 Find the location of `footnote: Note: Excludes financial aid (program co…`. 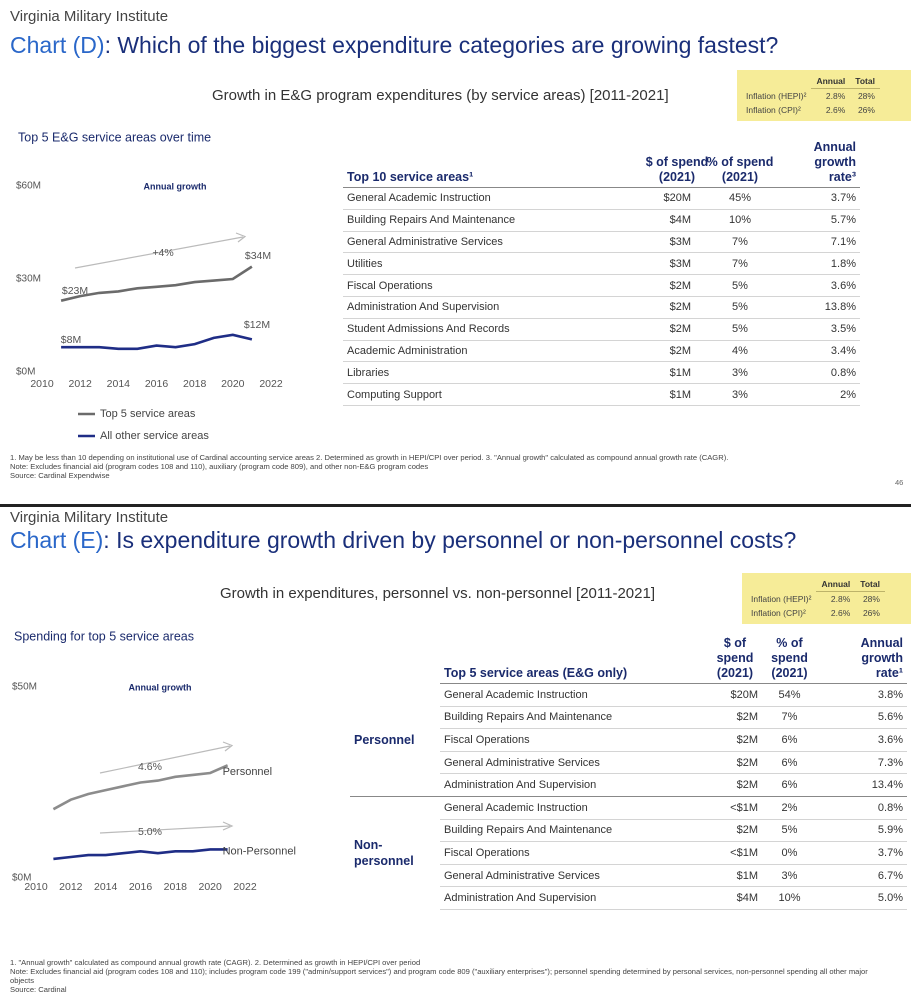

footnote: Note: Excludes financial aid (program co… is located at coordinates (439, 976).